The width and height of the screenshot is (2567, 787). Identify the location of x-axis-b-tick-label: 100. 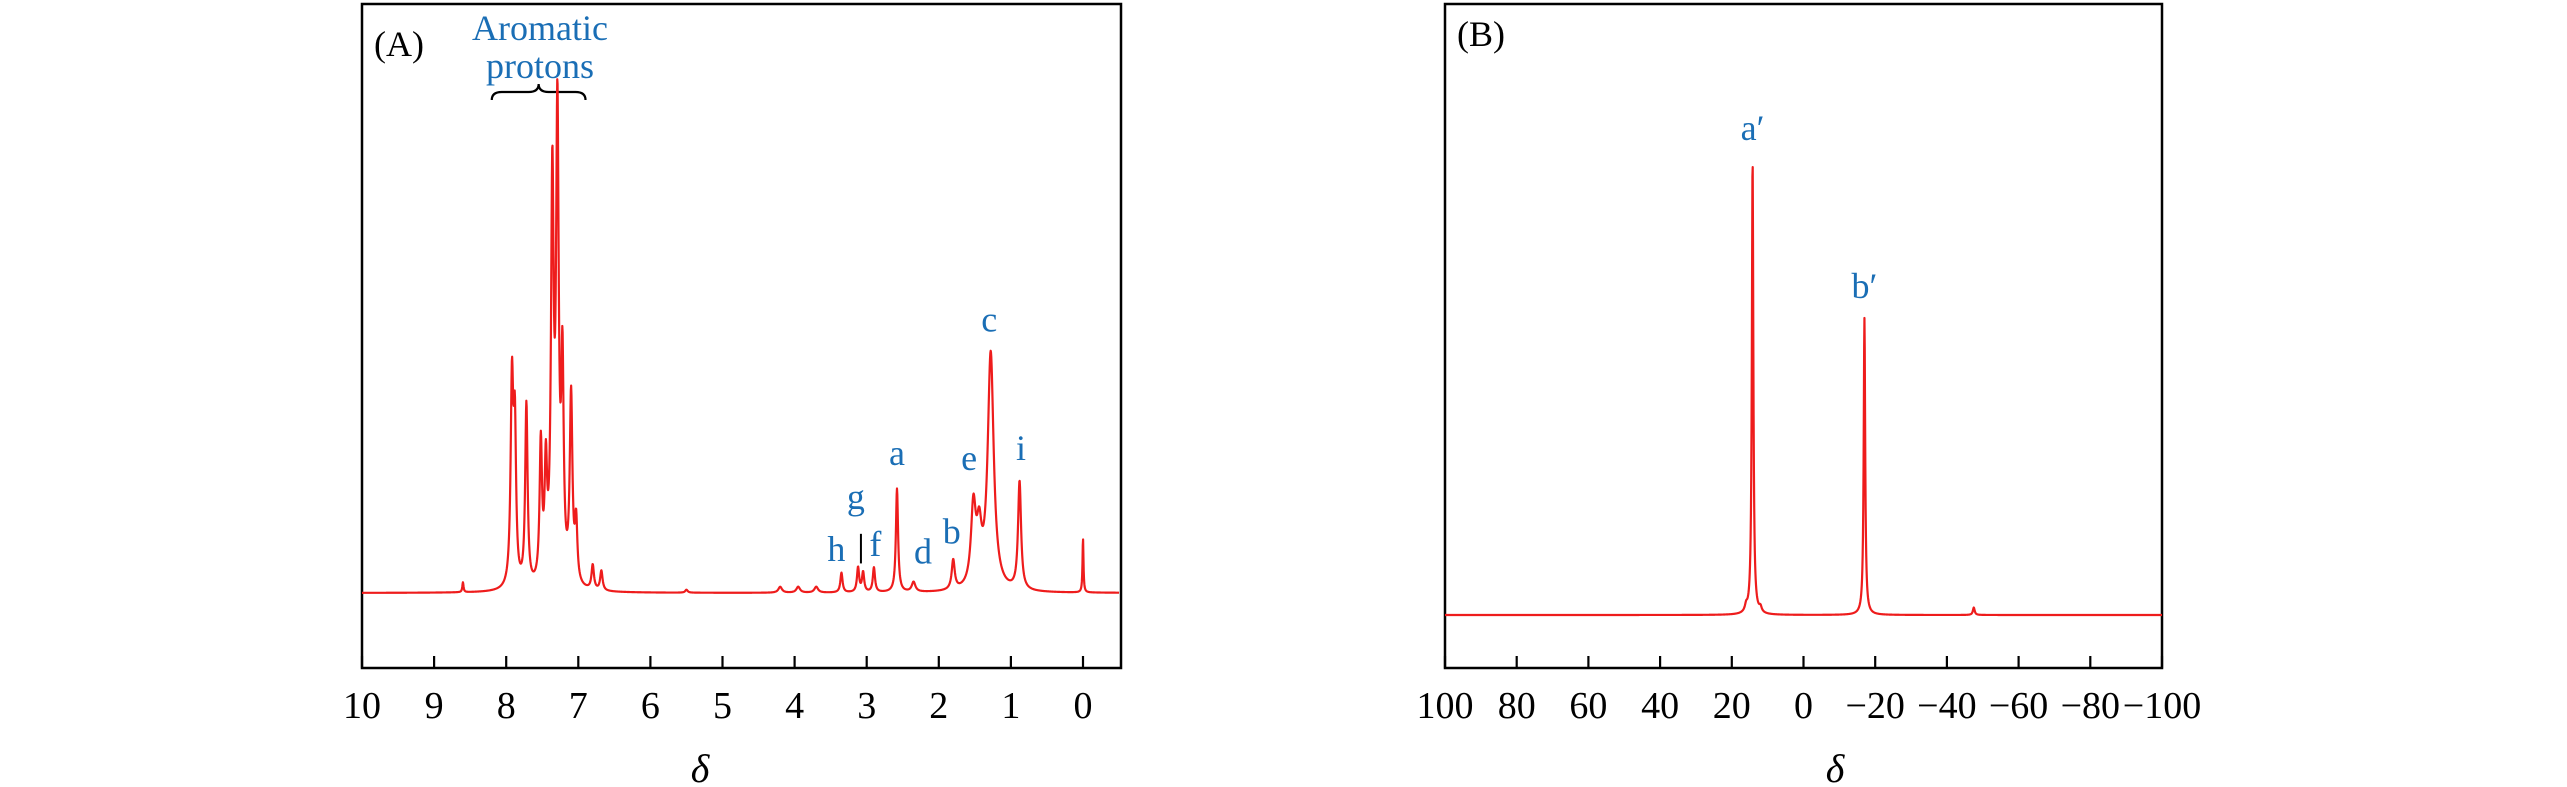
(1445, 706).